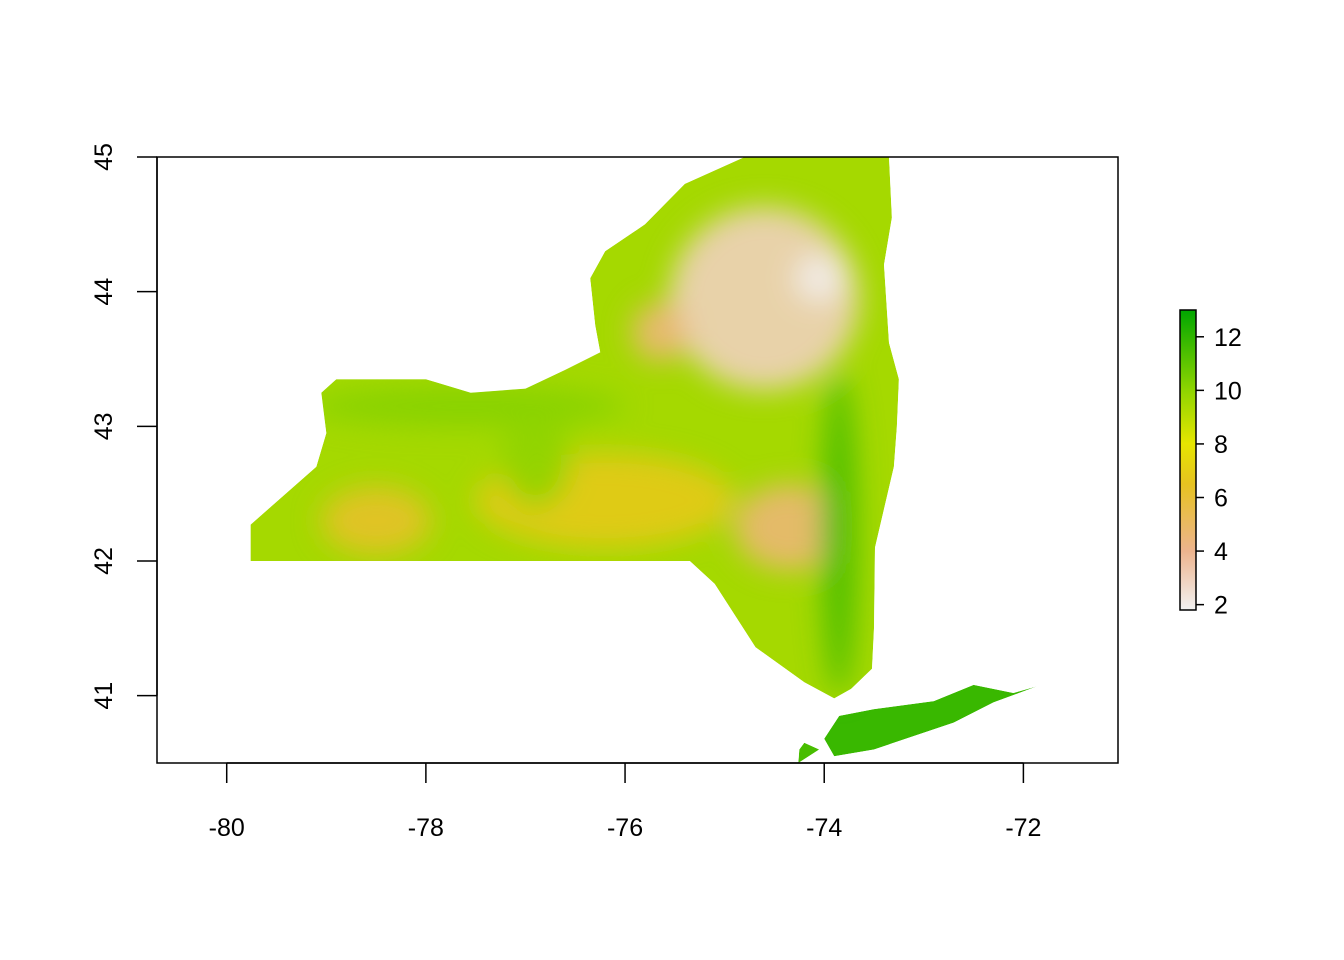 This screenshot has height=960, width=1344. I want to click on elevation-hudson-valley, so click(839, 534).